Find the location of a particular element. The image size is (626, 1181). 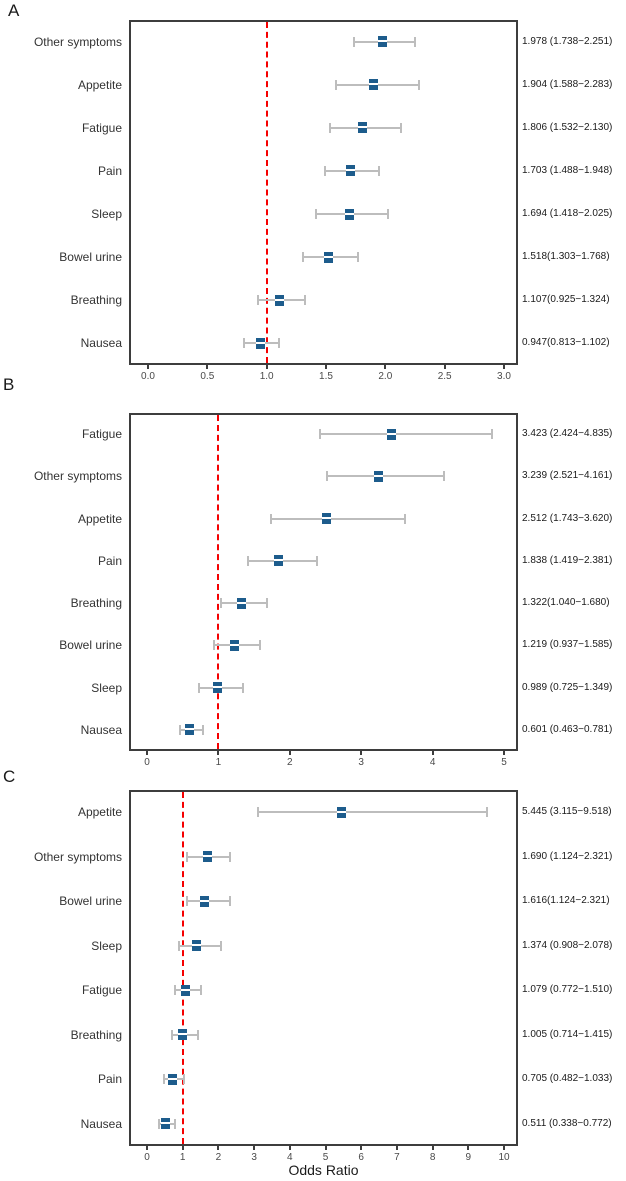

x-tick-label: 5 is located at coordinates (504, 762).